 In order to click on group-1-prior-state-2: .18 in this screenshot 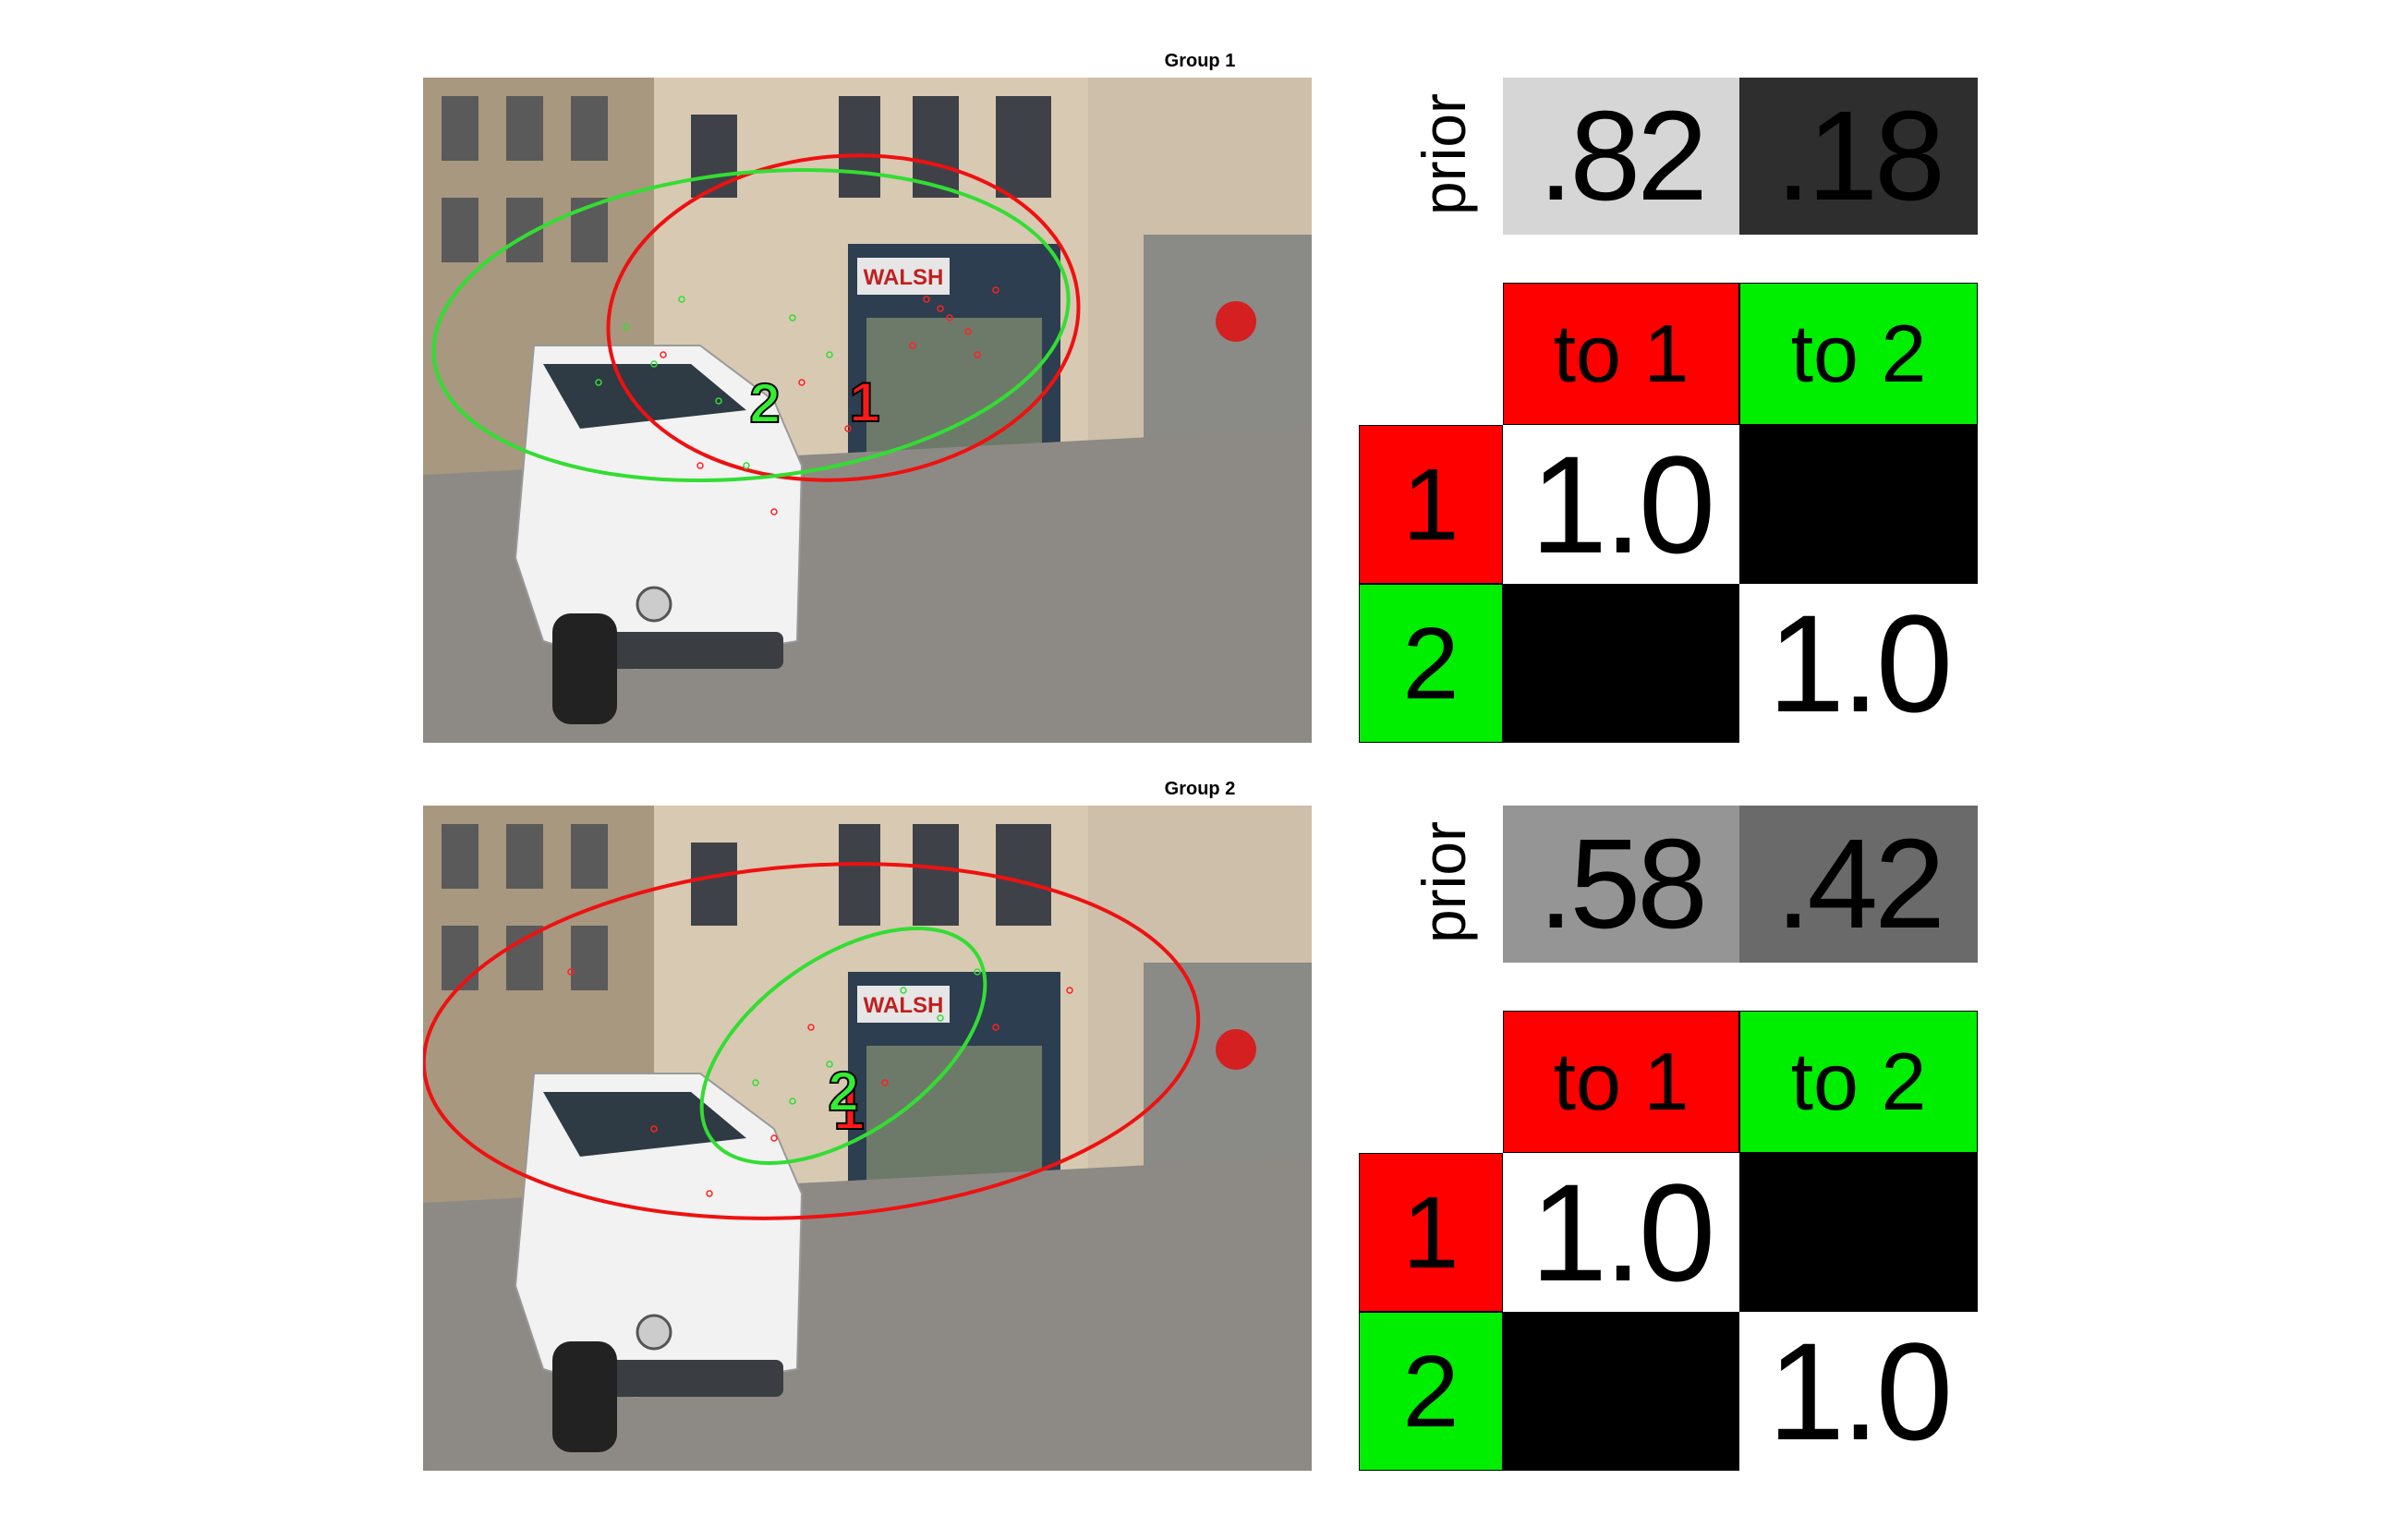, I will do `click(1858, 157)`.